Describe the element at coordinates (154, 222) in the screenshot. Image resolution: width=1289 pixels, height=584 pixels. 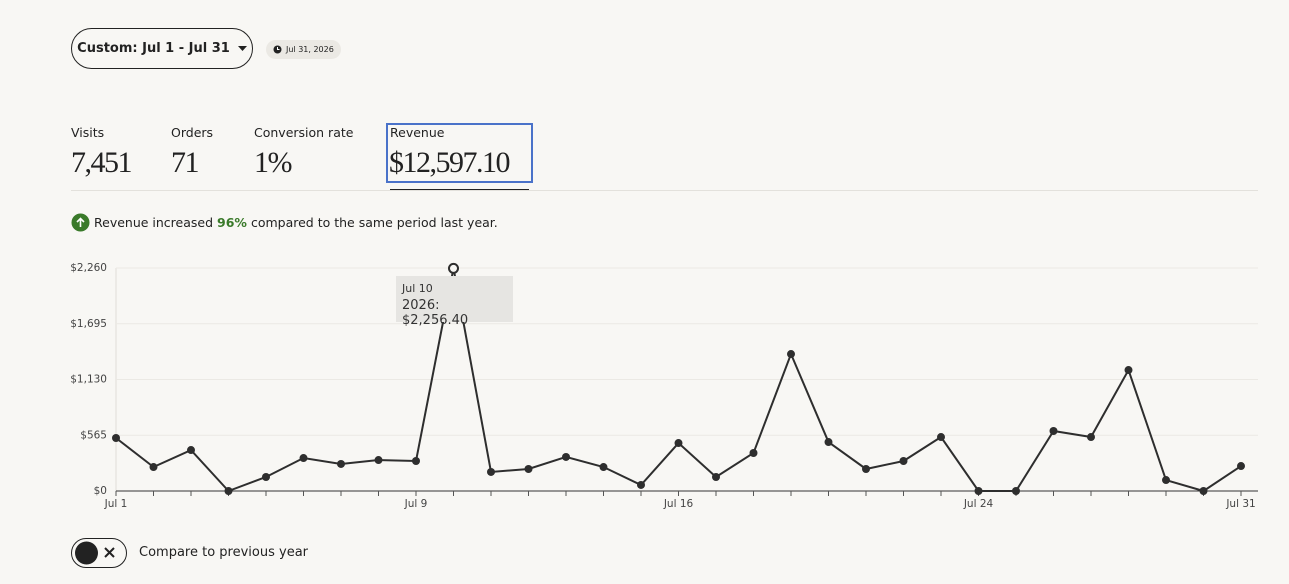
I see `insight-text: Revenue increased` at that location.